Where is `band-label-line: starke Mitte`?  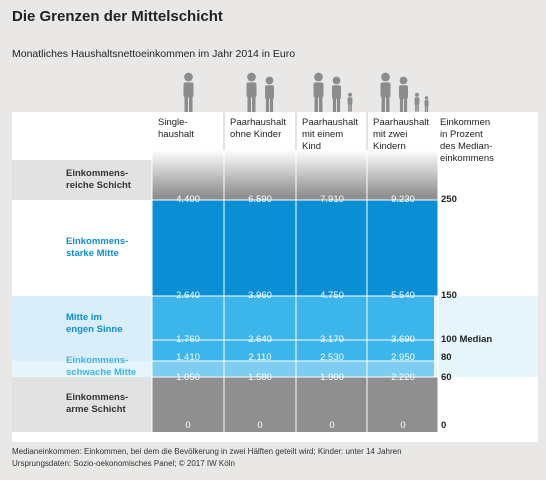 band-label-line: starke Mitte is located at coordinates (92, 253).